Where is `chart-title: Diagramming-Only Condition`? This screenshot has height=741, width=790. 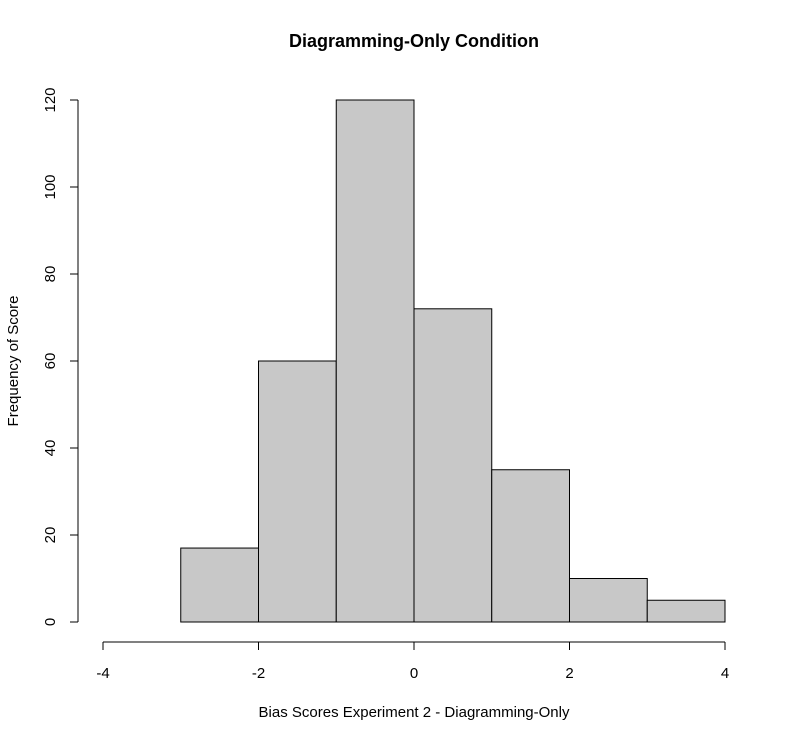
chart-title: Diagramming-Only Condition is located at coordinates (414, 41).